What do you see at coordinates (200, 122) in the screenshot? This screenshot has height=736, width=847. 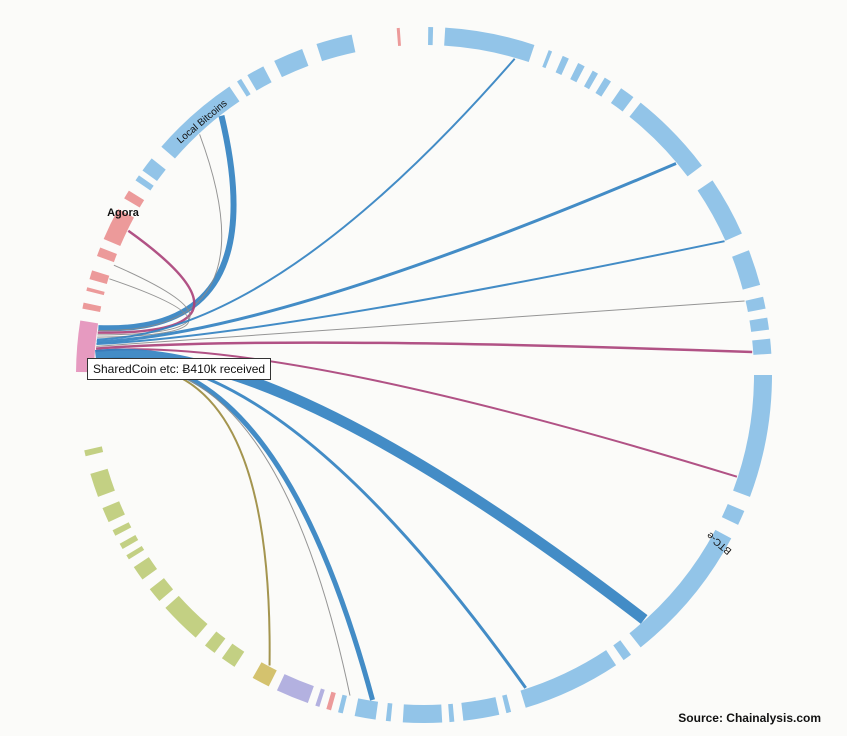 I see `segment-local-bitcoins` at bounding box center [200, 122].